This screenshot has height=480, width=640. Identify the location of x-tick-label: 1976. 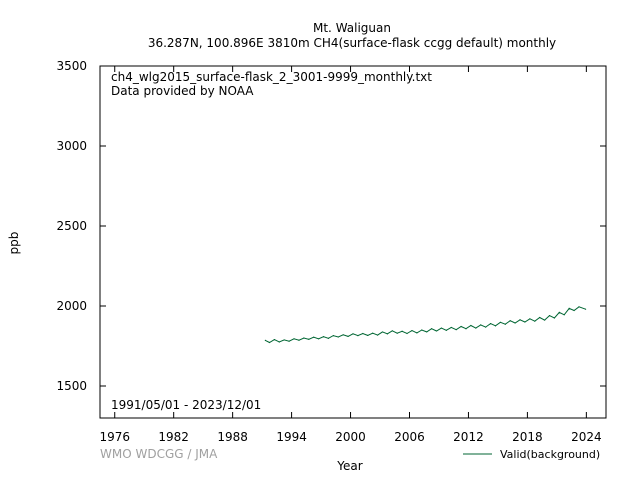
(114, 437).